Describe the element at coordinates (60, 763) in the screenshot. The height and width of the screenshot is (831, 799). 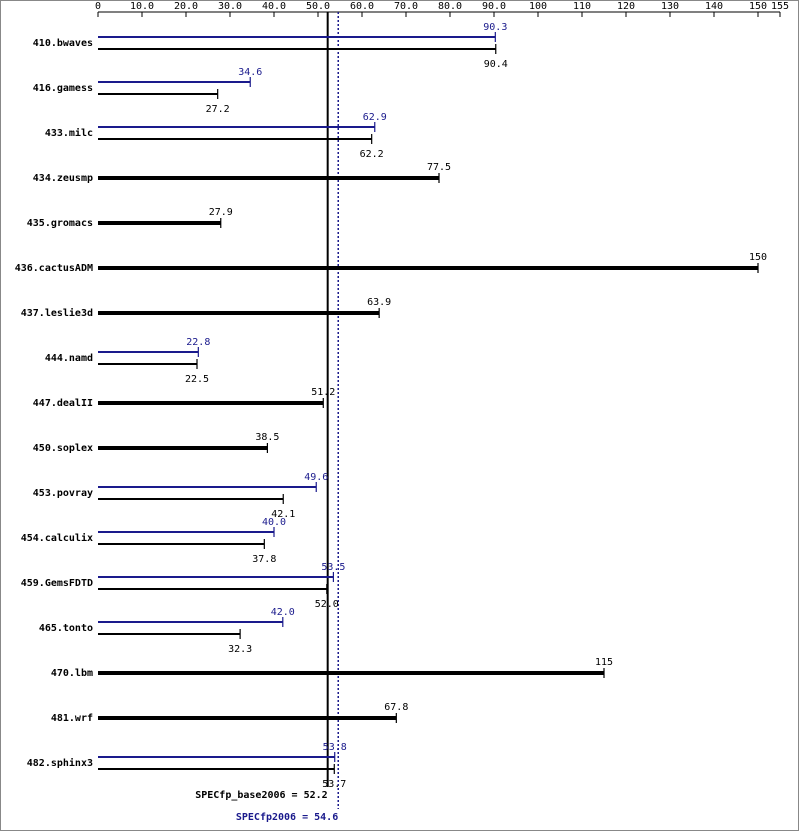
I see `category-label: 482.sphinx3` at that location.